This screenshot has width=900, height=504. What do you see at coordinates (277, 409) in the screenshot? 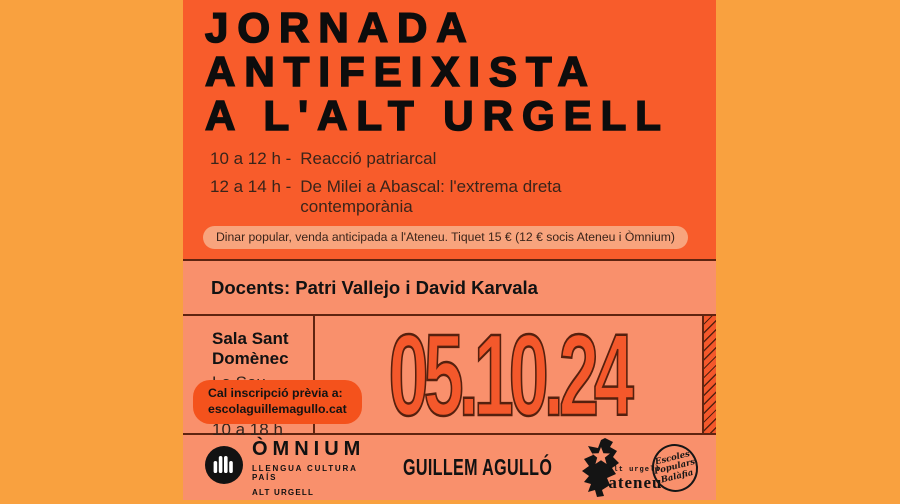
I see `registration-url: escolaguillemagullo.cat` at bounding box center [277, 409].